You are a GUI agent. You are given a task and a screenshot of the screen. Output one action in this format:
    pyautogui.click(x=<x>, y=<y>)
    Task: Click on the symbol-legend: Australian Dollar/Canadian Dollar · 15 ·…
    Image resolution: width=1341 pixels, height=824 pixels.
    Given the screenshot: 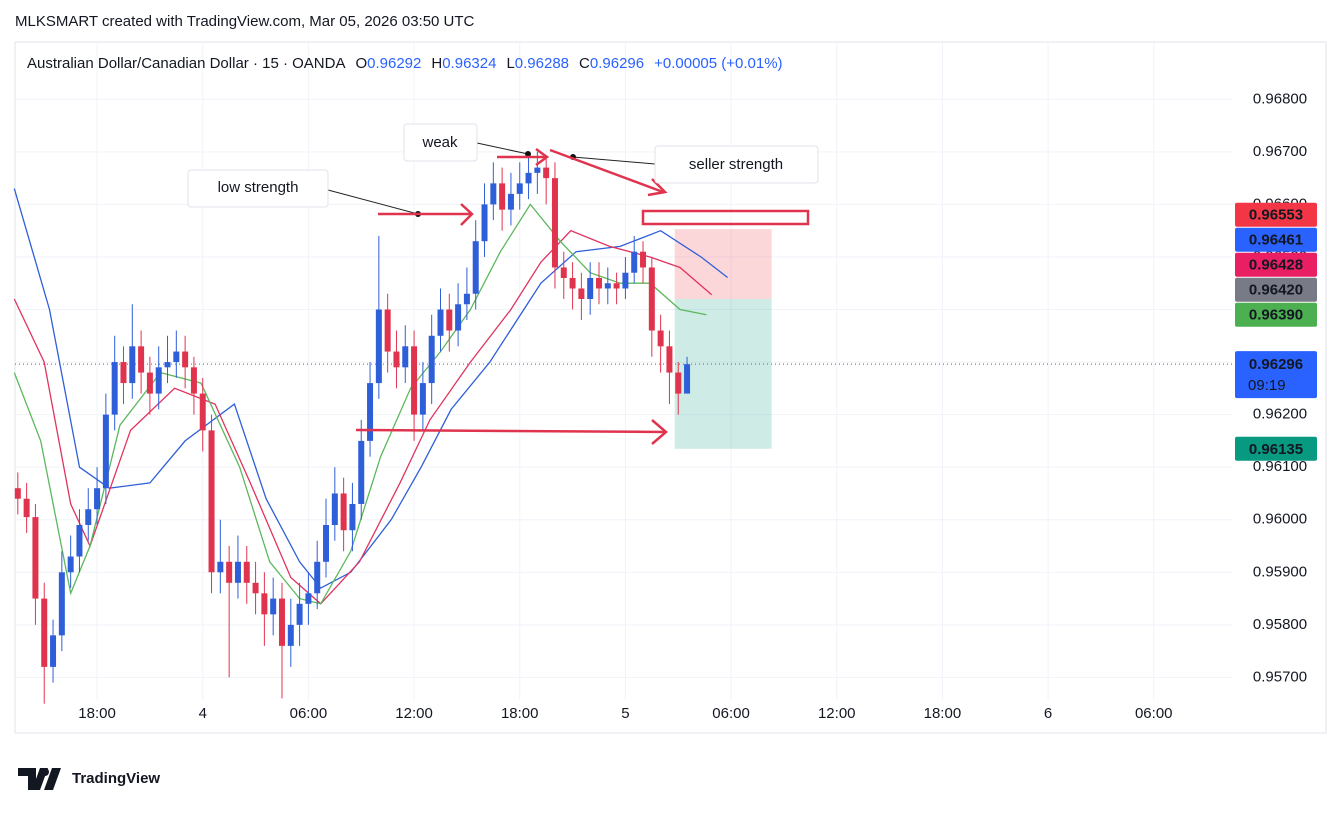 What is the action you would take?
    pyautogui.click(x=405, y=63)
    